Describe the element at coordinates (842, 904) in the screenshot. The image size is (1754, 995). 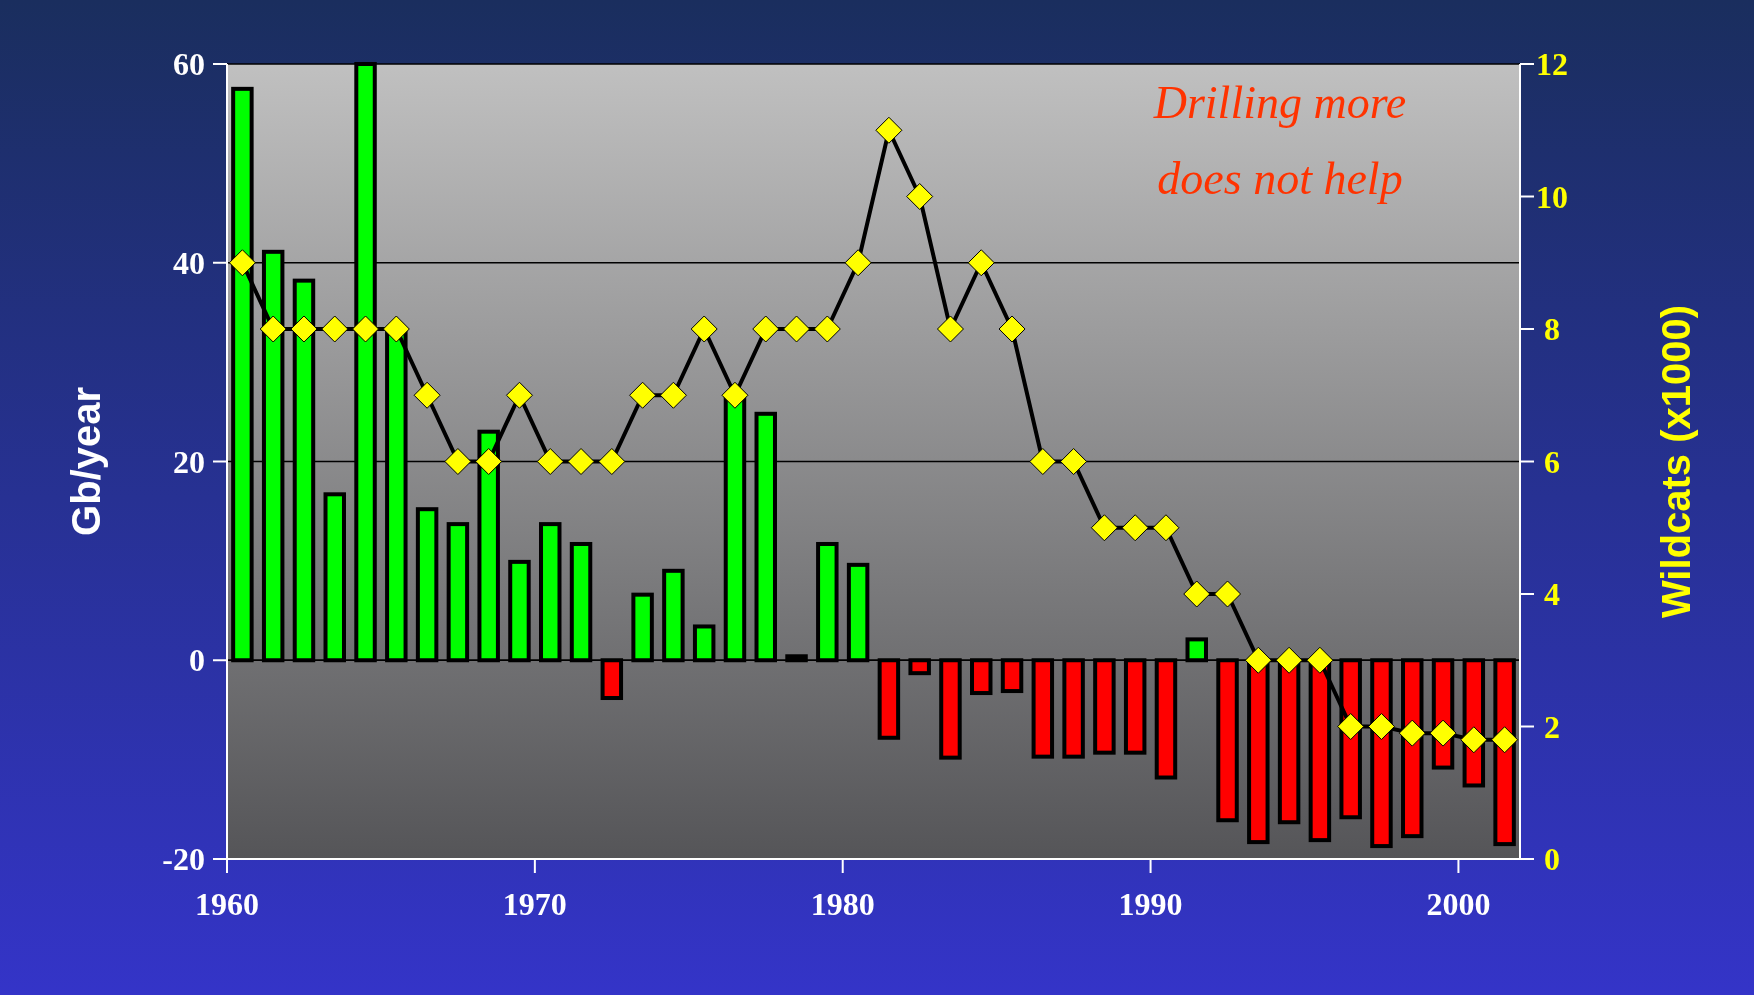
I see `x-tick-label: 1980` at that location.